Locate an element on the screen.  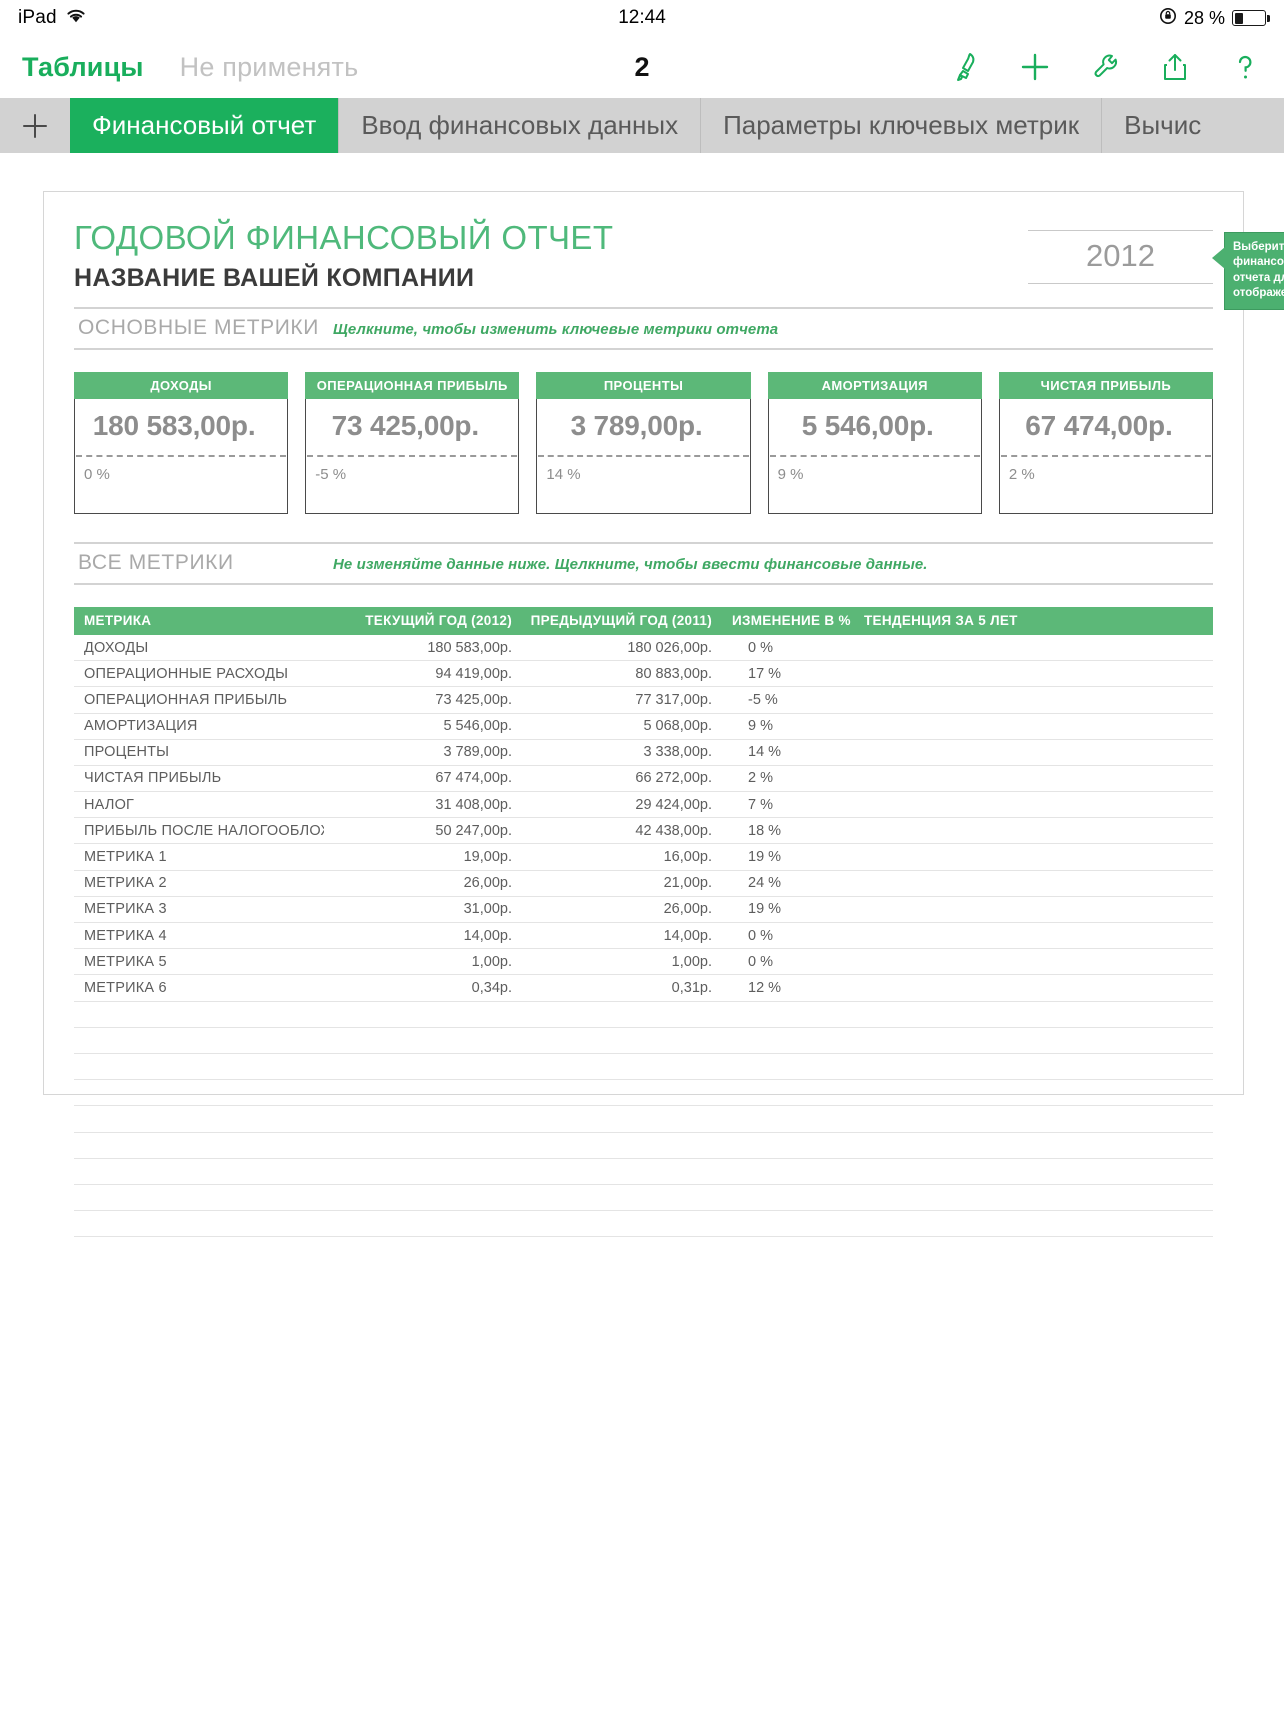
kpi-card-depreciation: АМОРТИЗАЦИЯ 5 546,00р. 9 % is located at coordinates (874, 442).